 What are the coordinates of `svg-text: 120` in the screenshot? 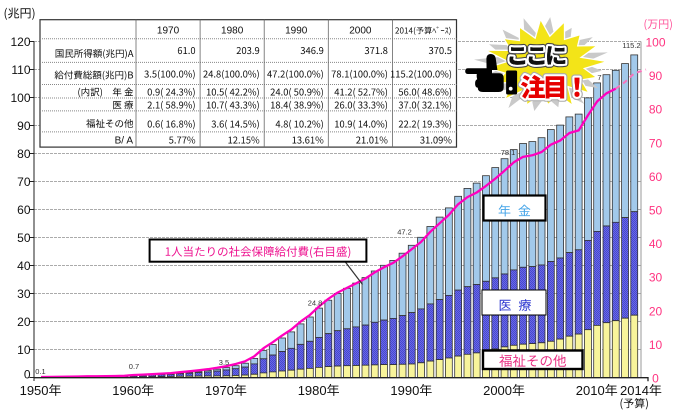 It's located at (20, 42).